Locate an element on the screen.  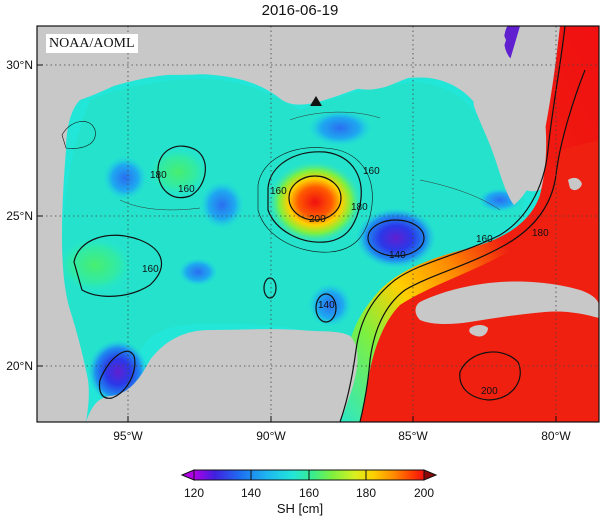
land-bahamas is located at coordinates (575, 184).